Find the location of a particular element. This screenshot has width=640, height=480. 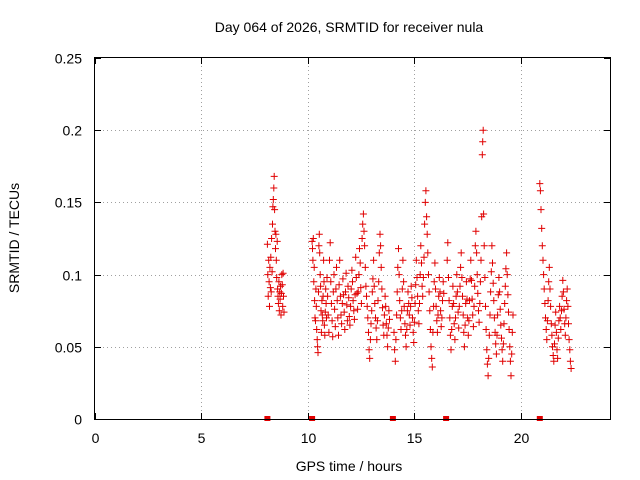

x-axis-label: GPS time / hours is located at coordinates (349, 466).